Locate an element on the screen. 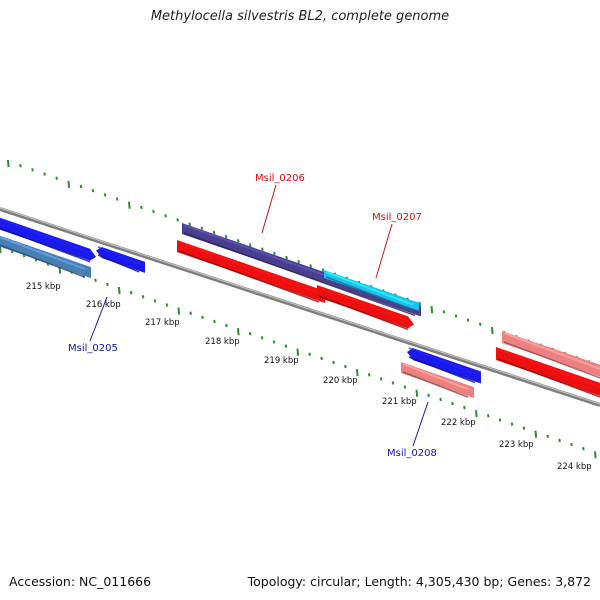 The image size is (600, 600). gene-small-blue-body is located at coordinates (120, 260).